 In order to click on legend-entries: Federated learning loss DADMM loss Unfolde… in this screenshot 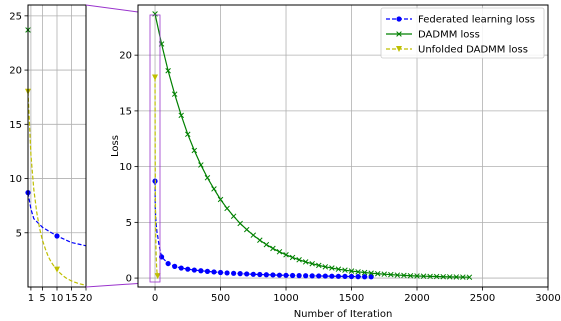, I will do `click(460, 35)`.